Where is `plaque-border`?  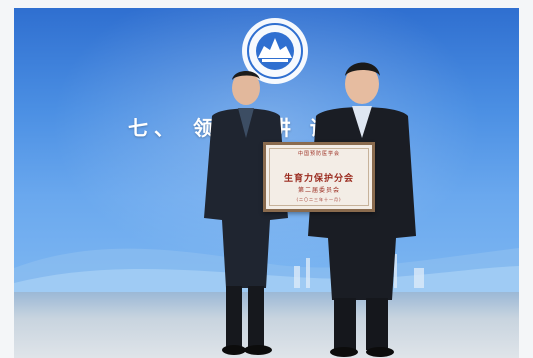 plaque-border is located at coordinates (319, 177).